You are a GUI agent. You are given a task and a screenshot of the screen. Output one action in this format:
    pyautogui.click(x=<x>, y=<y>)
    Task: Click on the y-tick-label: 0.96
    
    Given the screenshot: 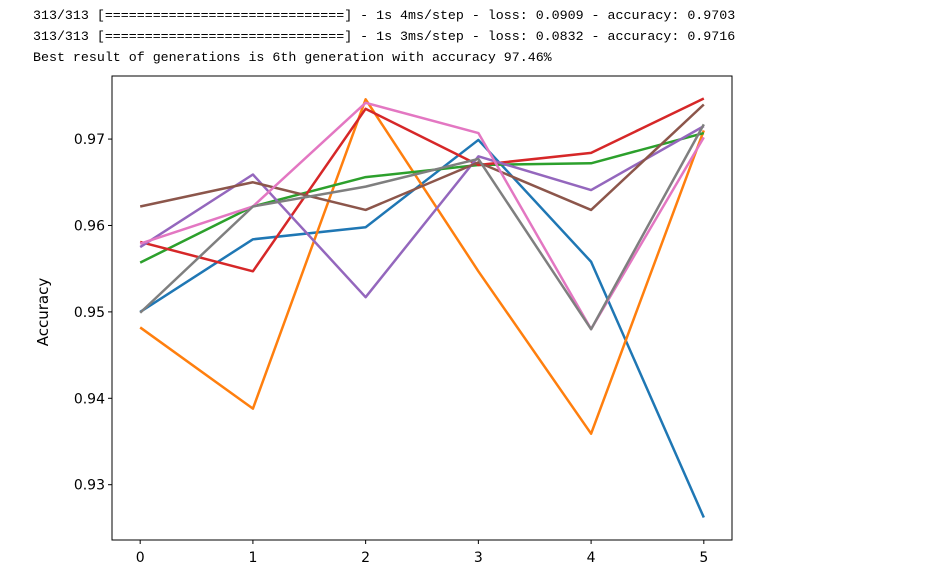 What is the action you would take?
    pyautogui.click(x=89, y=226)
    